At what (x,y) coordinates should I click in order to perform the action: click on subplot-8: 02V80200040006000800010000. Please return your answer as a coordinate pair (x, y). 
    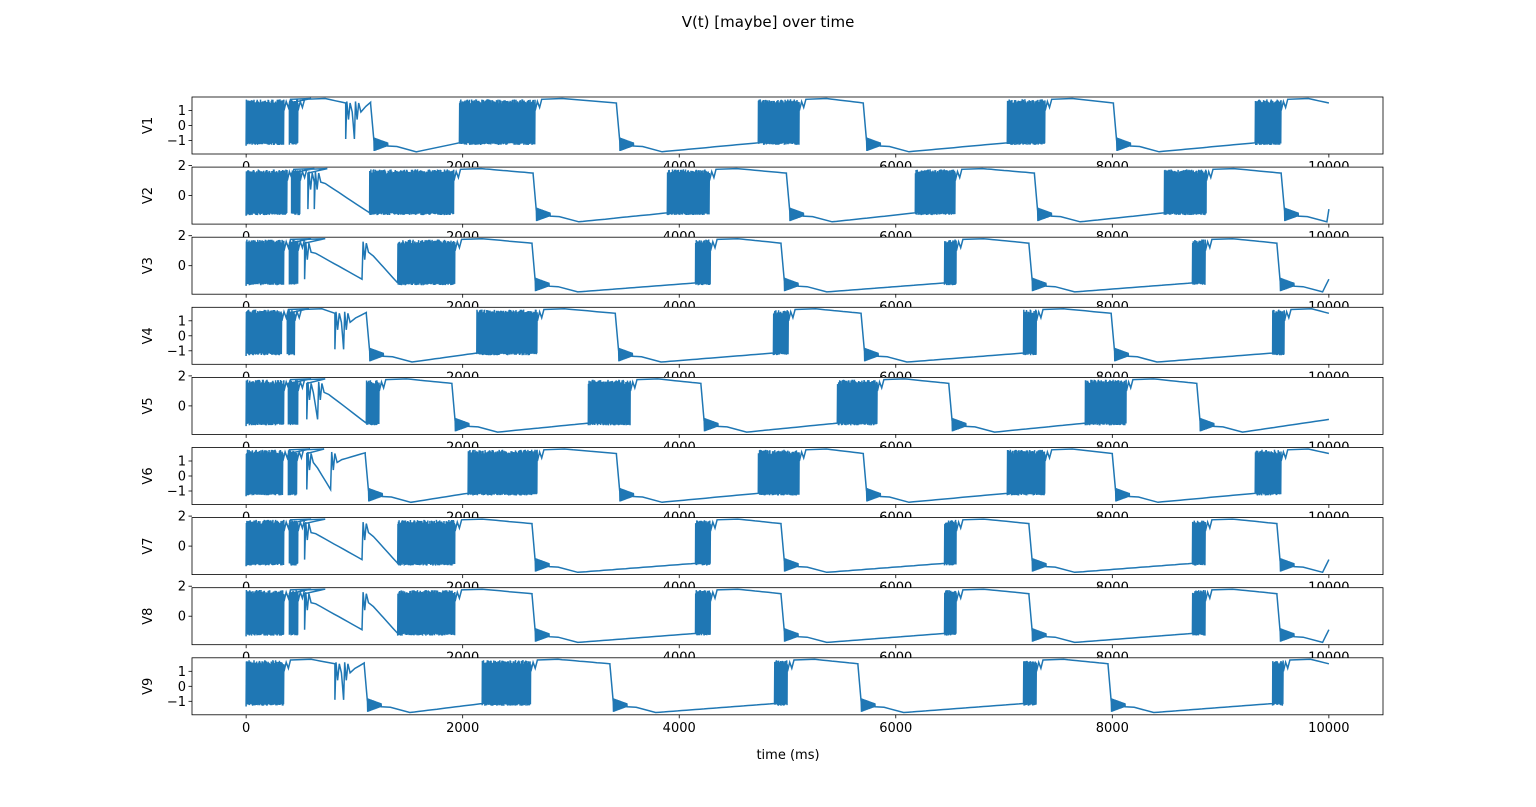
    Looking at the image, I should click on (762, 623).